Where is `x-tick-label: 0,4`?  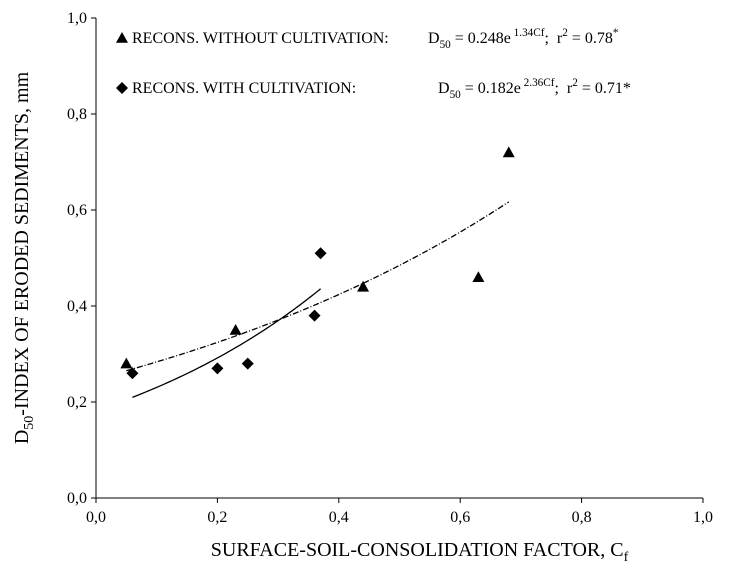 x-tick-label: 0,4 is located at coordinates (339, 517).